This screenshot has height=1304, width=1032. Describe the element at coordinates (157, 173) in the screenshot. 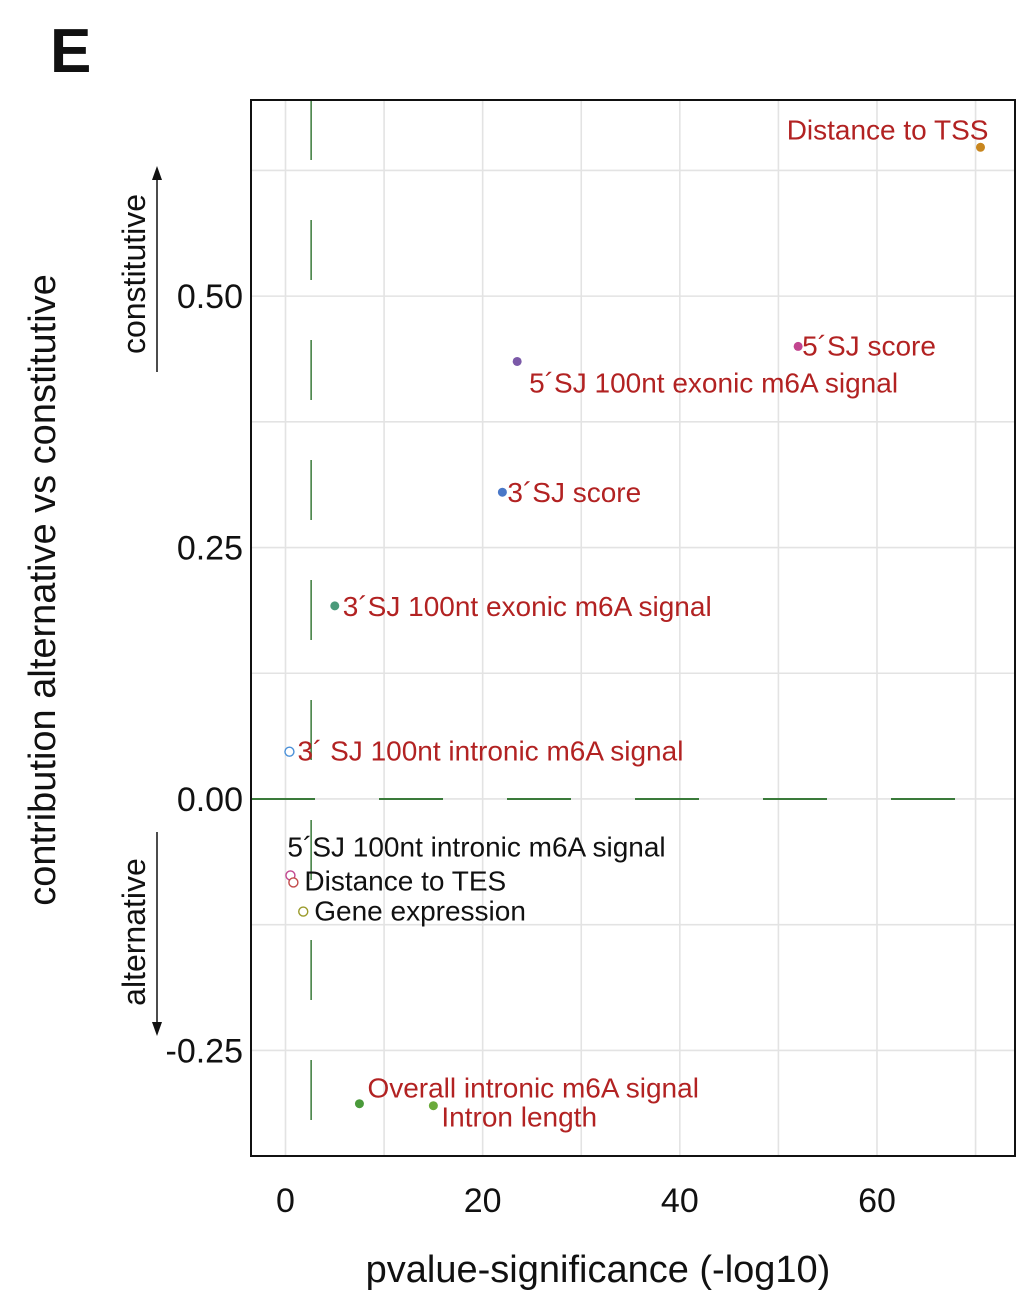

I see `constitutive-arrow-head` at that location.